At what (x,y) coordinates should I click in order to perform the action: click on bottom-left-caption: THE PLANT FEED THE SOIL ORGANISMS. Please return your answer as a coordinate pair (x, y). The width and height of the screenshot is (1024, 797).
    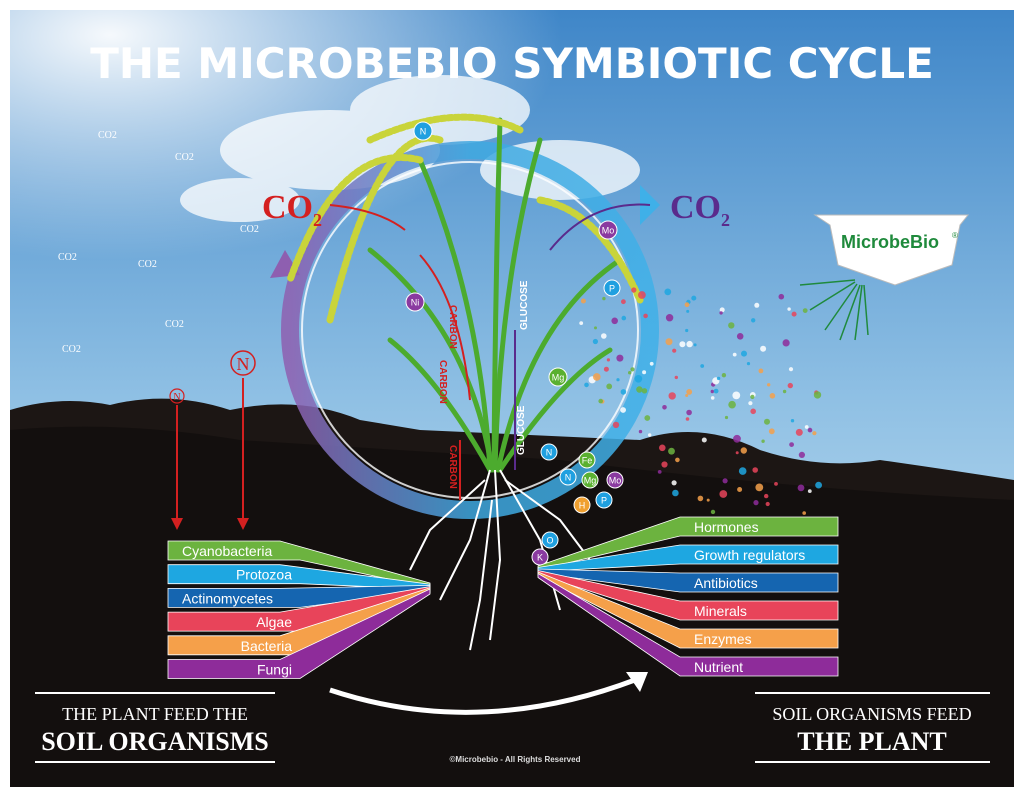
    Looking at the image, I should click on (155, 727).